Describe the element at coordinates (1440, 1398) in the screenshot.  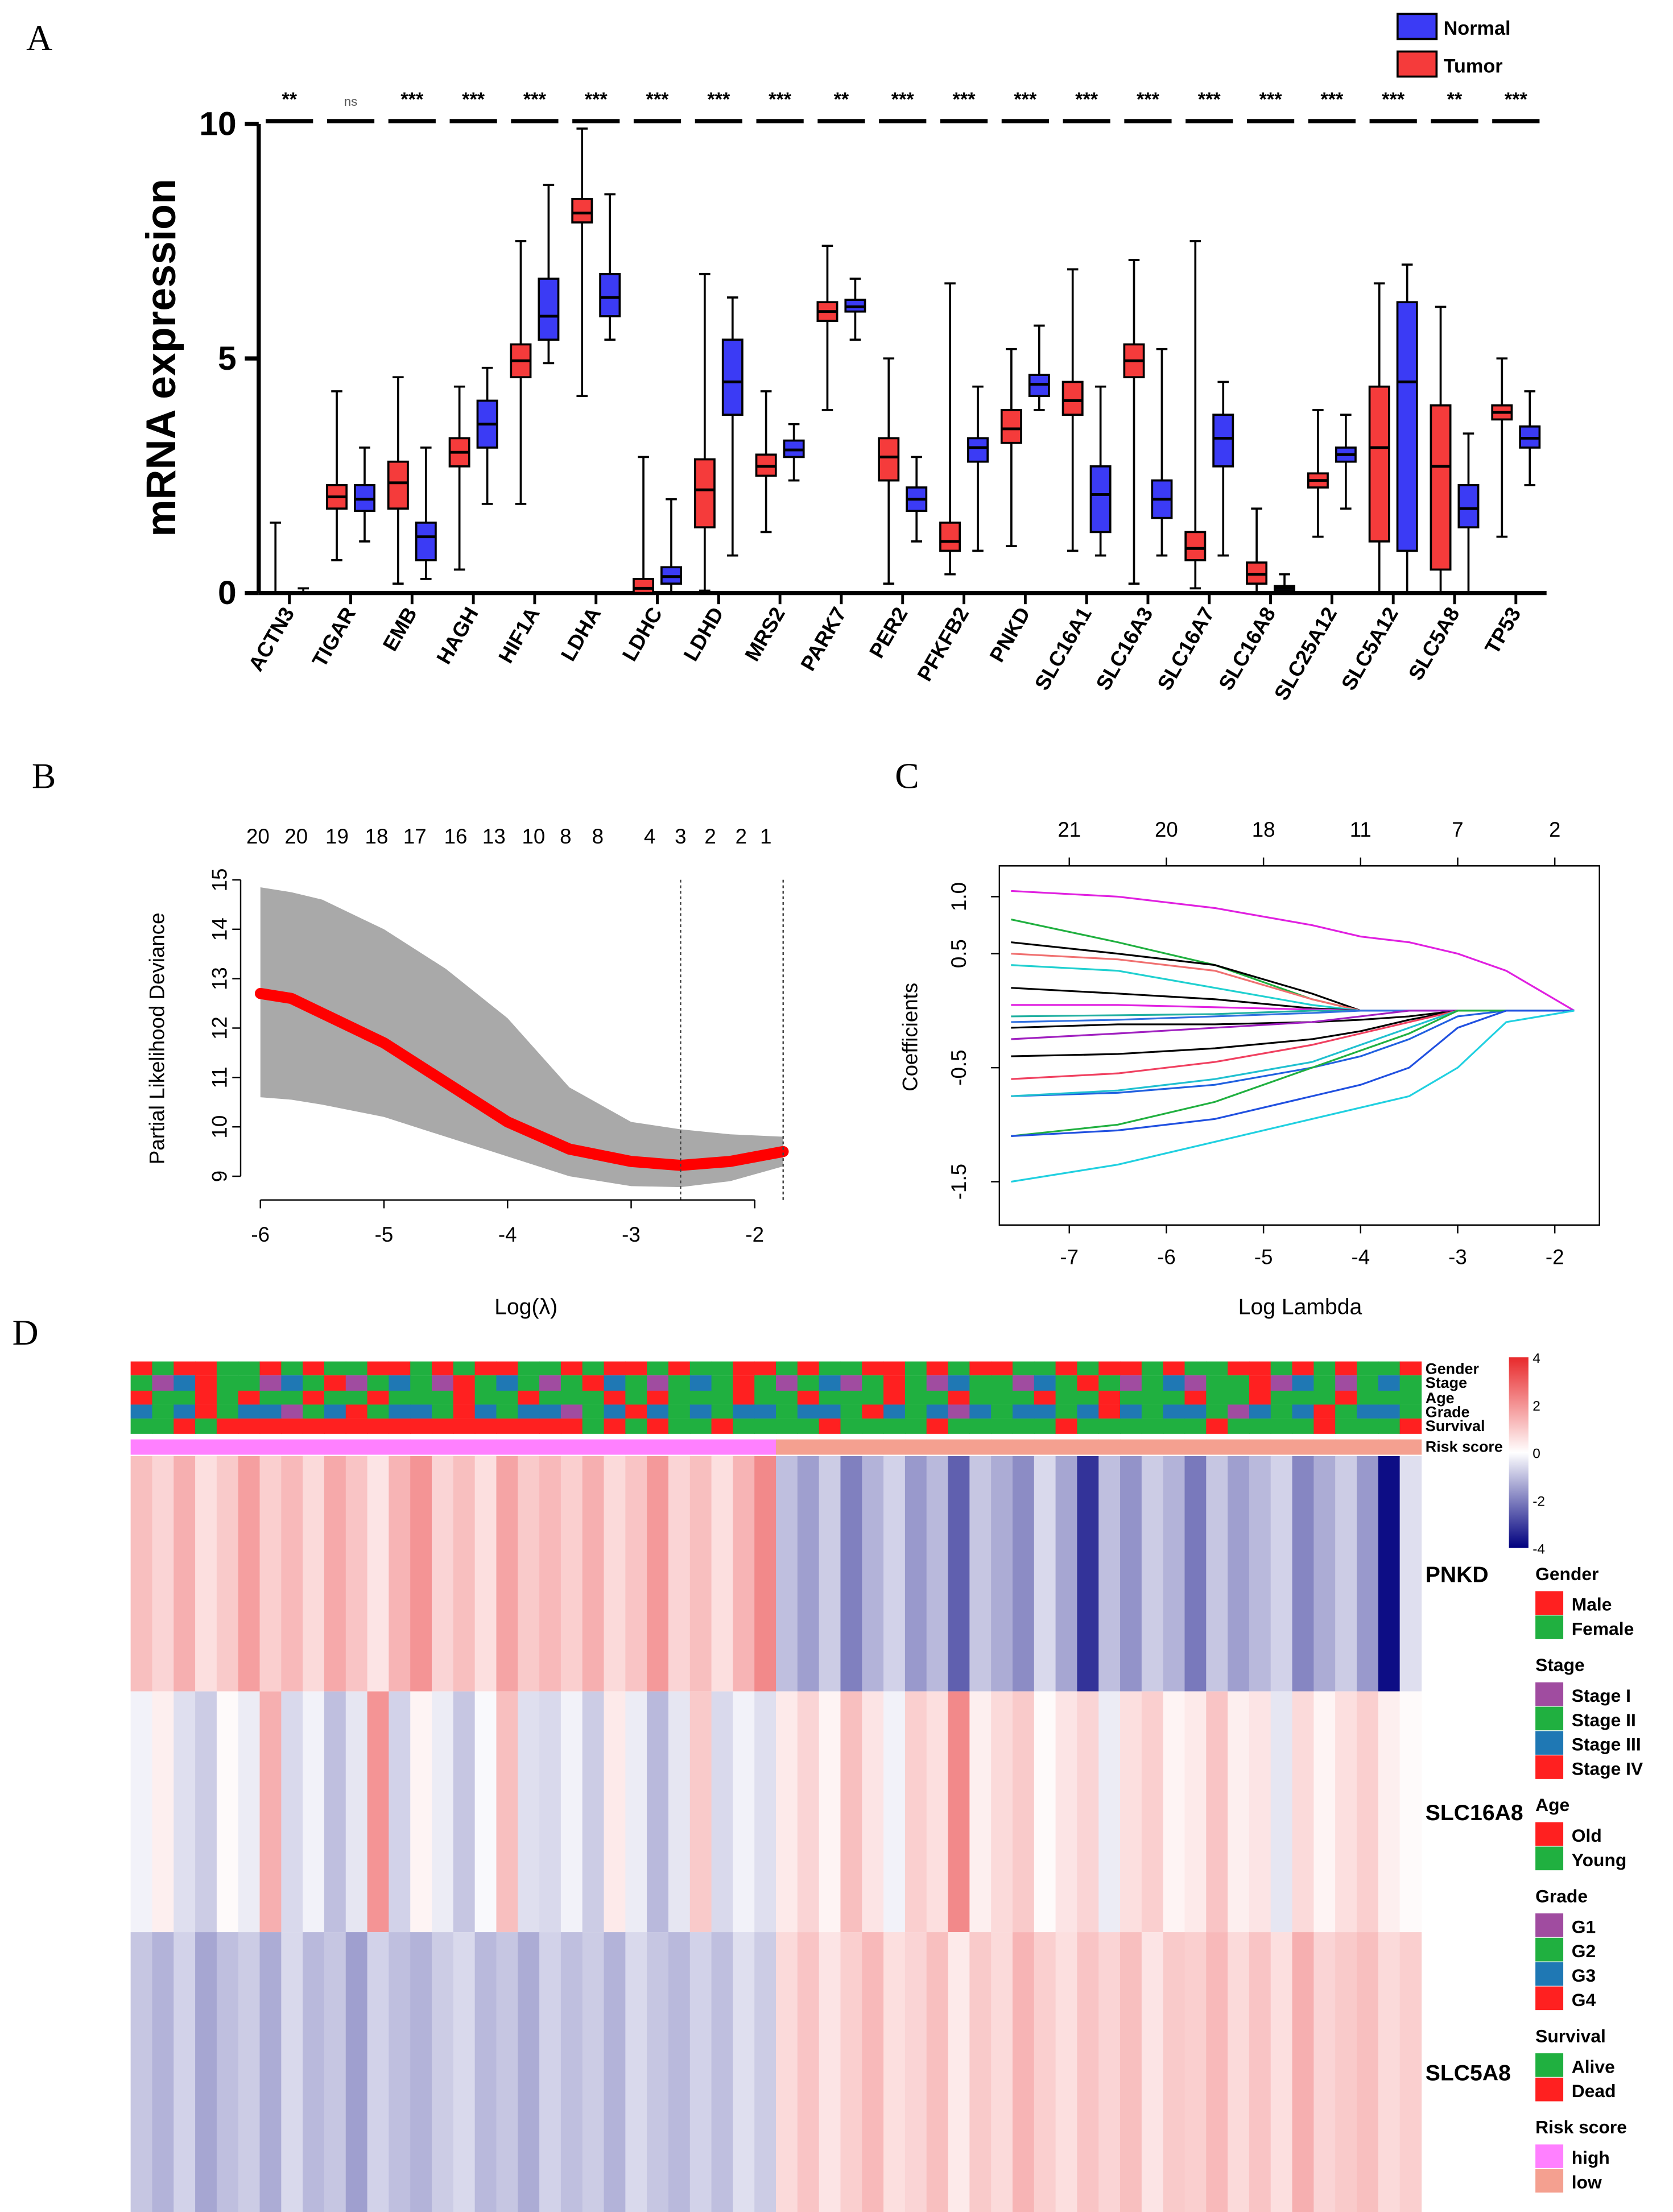
I see `annotation-label: Age` at that location.